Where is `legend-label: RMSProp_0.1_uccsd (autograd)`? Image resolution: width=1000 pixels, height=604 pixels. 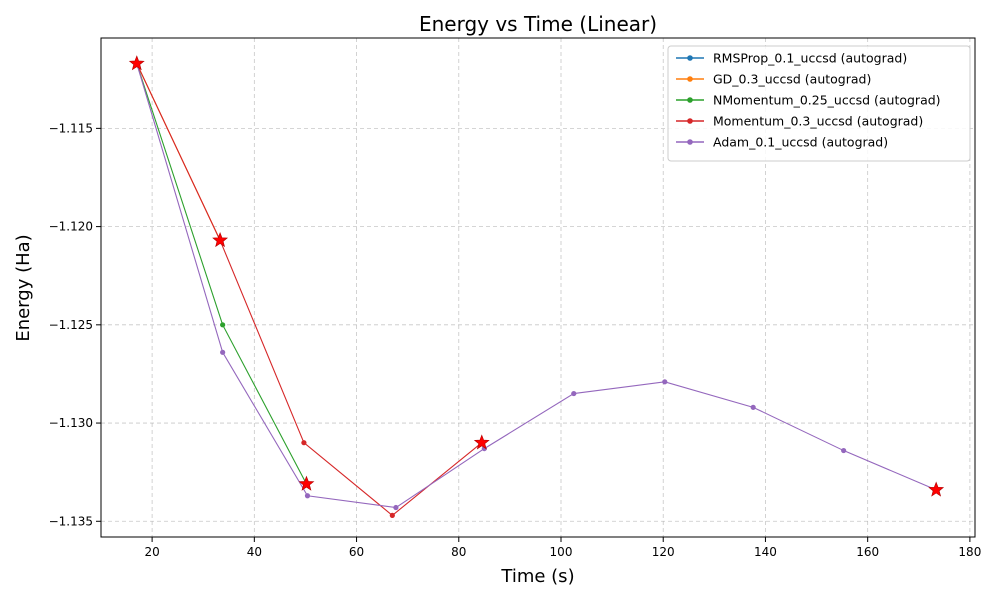
legend-label: RMSProp_0.1_uccsd (autograd) is located at coordinates (810, 58).